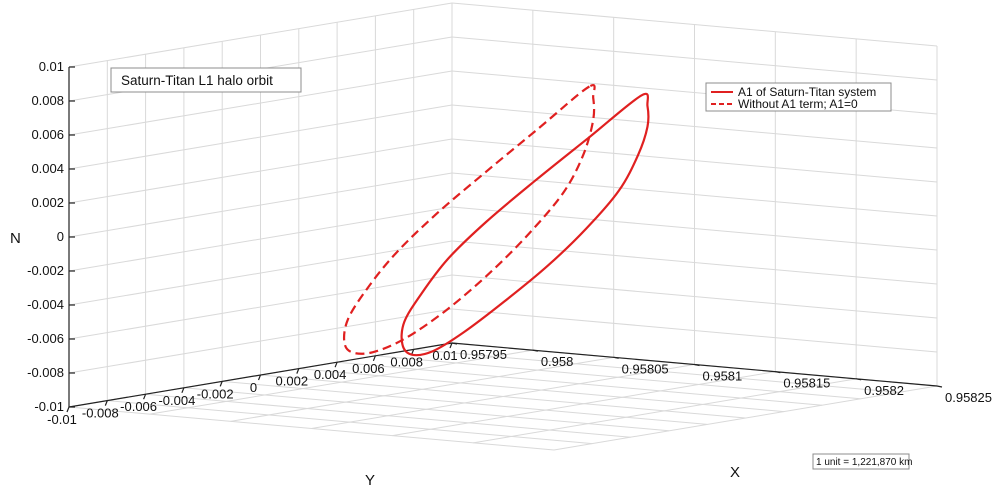 Image resolution: width=1001 pixels, height=487 pixels. Describe the element at coordinates (45, 304) in the screenshot. I see `z-tick-label: -0.004` at that location.